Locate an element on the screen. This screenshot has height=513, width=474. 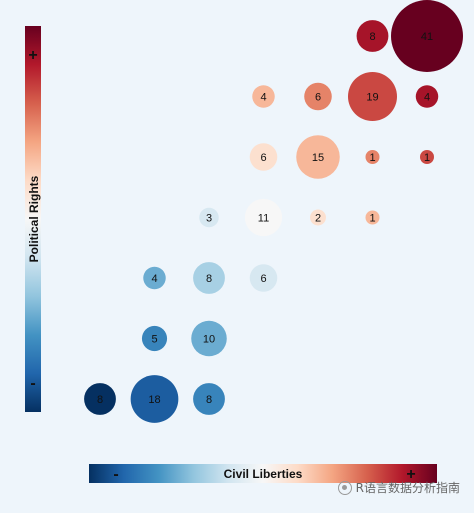
bubble-label: 11 is located at coordinates (263, 219).